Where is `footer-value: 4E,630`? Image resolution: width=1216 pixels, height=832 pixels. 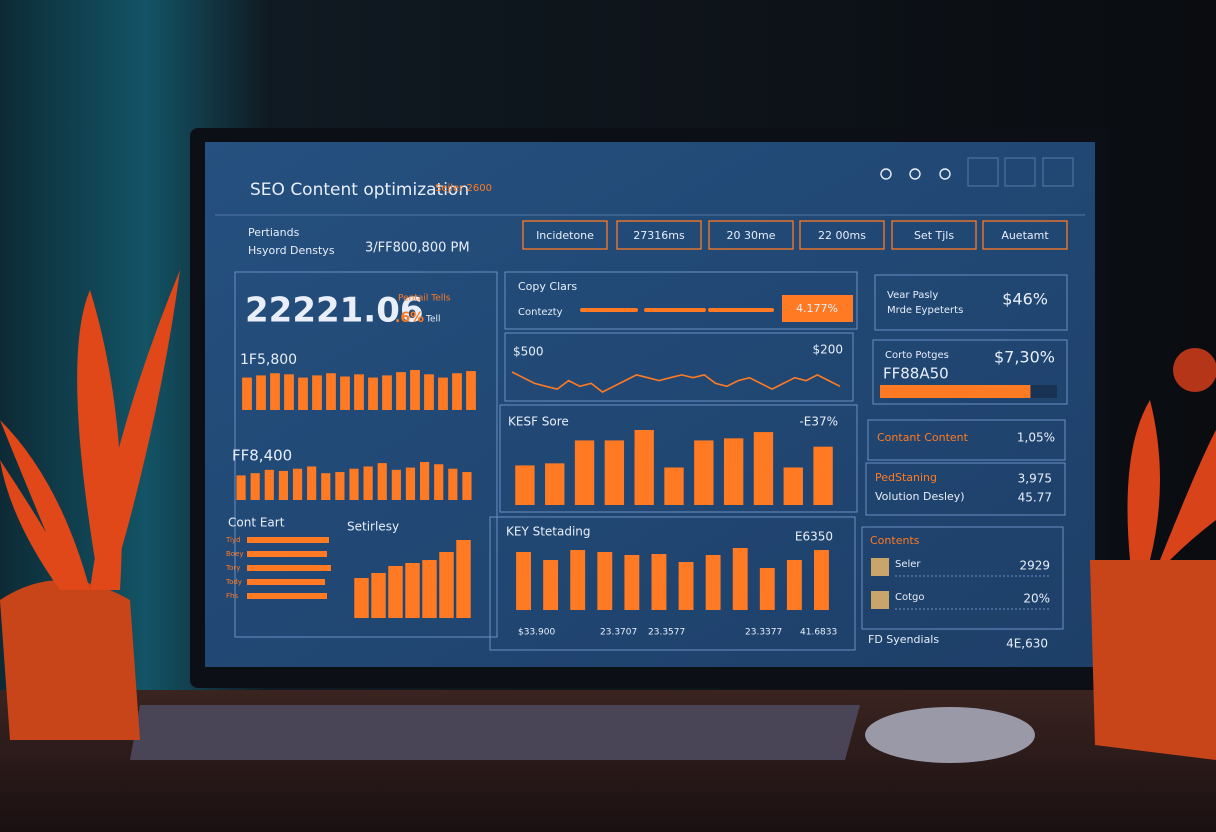
footer-value: 4E,630 is located at coordinates (1027, 644).